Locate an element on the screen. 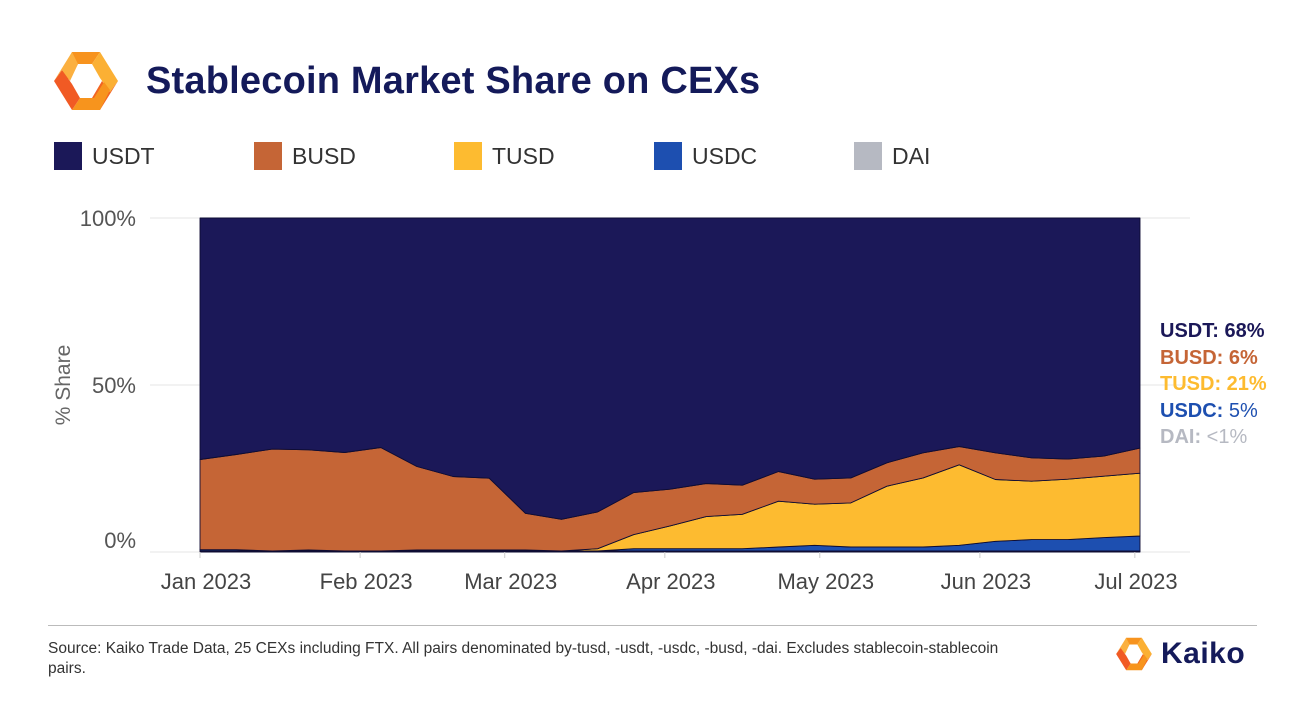  side-label-name: DAI is located at coordinates (1177, 437).